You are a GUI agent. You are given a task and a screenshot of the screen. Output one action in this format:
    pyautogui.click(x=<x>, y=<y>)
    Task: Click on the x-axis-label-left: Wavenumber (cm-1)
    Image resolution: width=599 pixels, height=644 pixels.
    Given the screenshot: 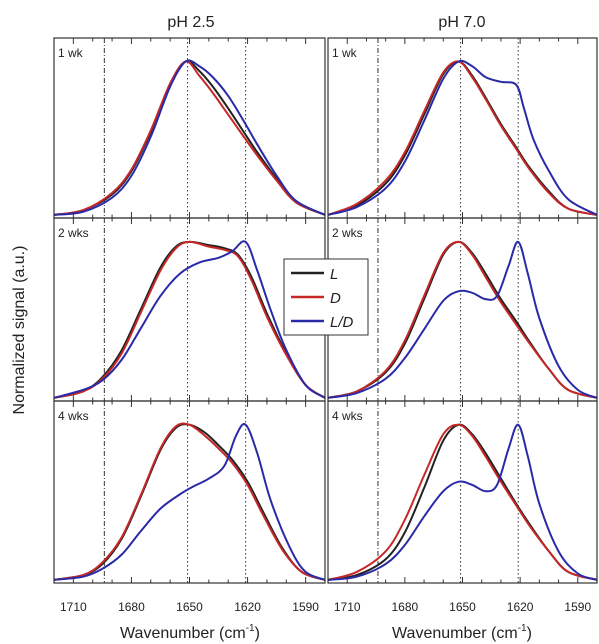 What is the action you would take?
    pyautogui.click(x=190, y=632)
    